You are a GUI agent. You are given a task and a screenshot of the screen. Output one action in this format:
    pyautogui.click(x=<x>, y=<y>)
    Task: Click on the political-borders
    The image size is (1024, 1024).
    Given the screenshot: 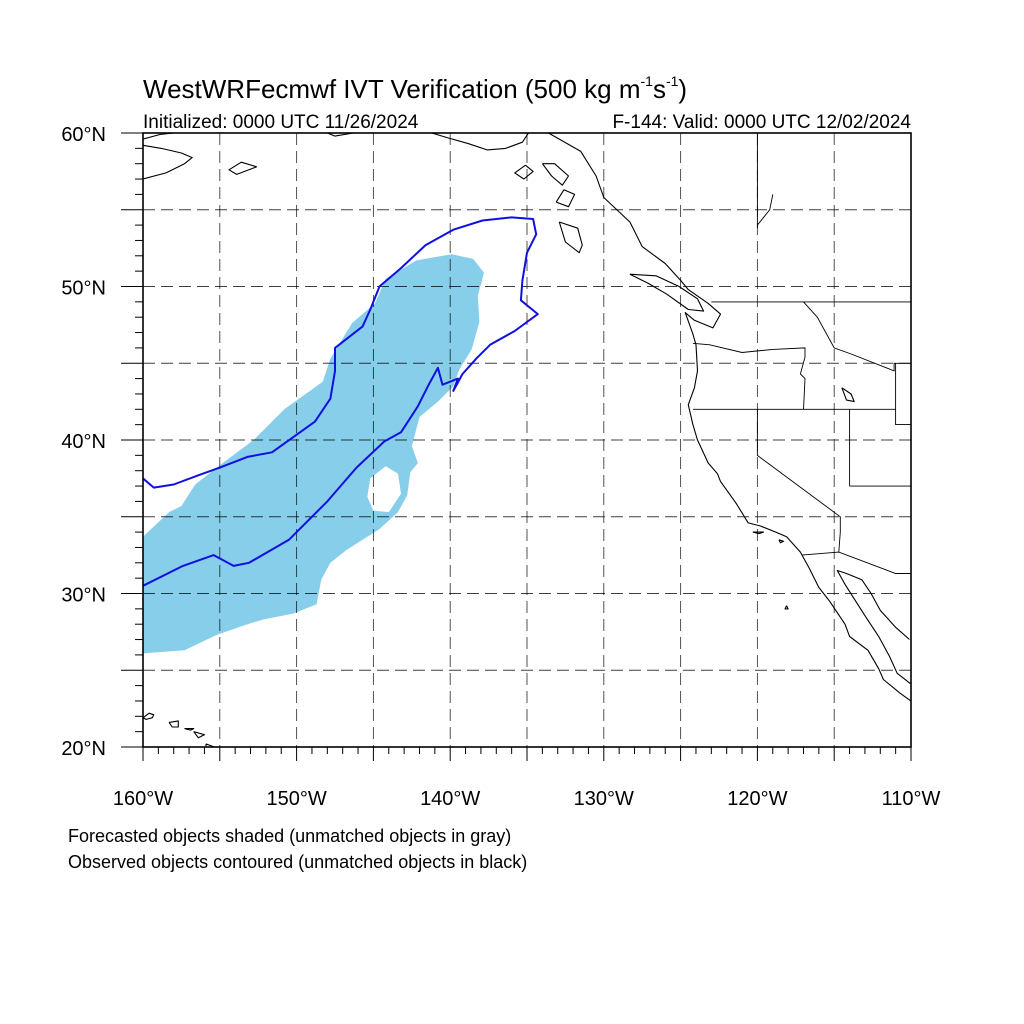 What is the action you would take?
    pyautogui.click(x=801, y=353)
    